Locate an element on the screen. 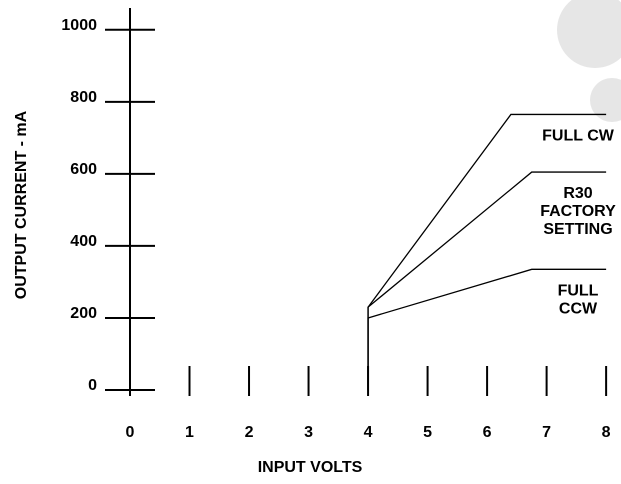 This screenshot has width=621, height=484. series-label: FULL CCW is located at coordinates (578, 300).